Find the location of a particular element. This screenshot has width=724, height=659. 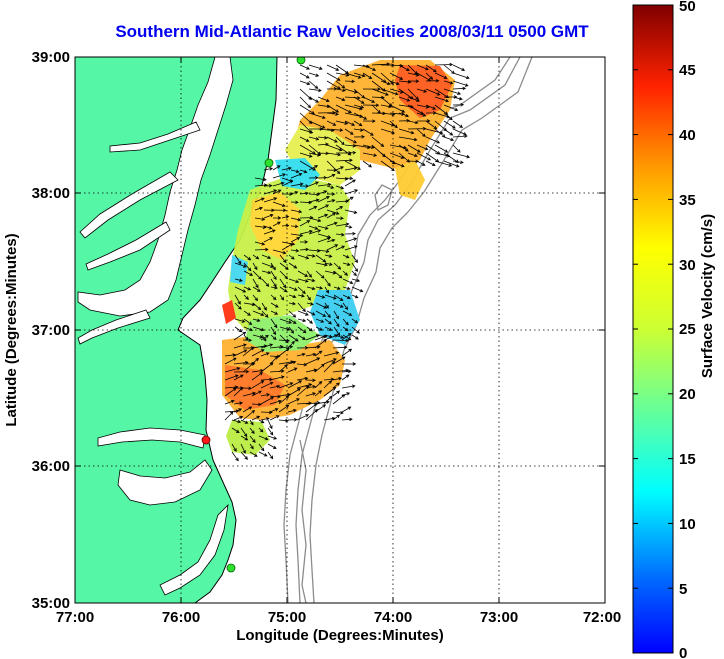

colorbar-tick-label: 25 is located at coordinates (687, 329).